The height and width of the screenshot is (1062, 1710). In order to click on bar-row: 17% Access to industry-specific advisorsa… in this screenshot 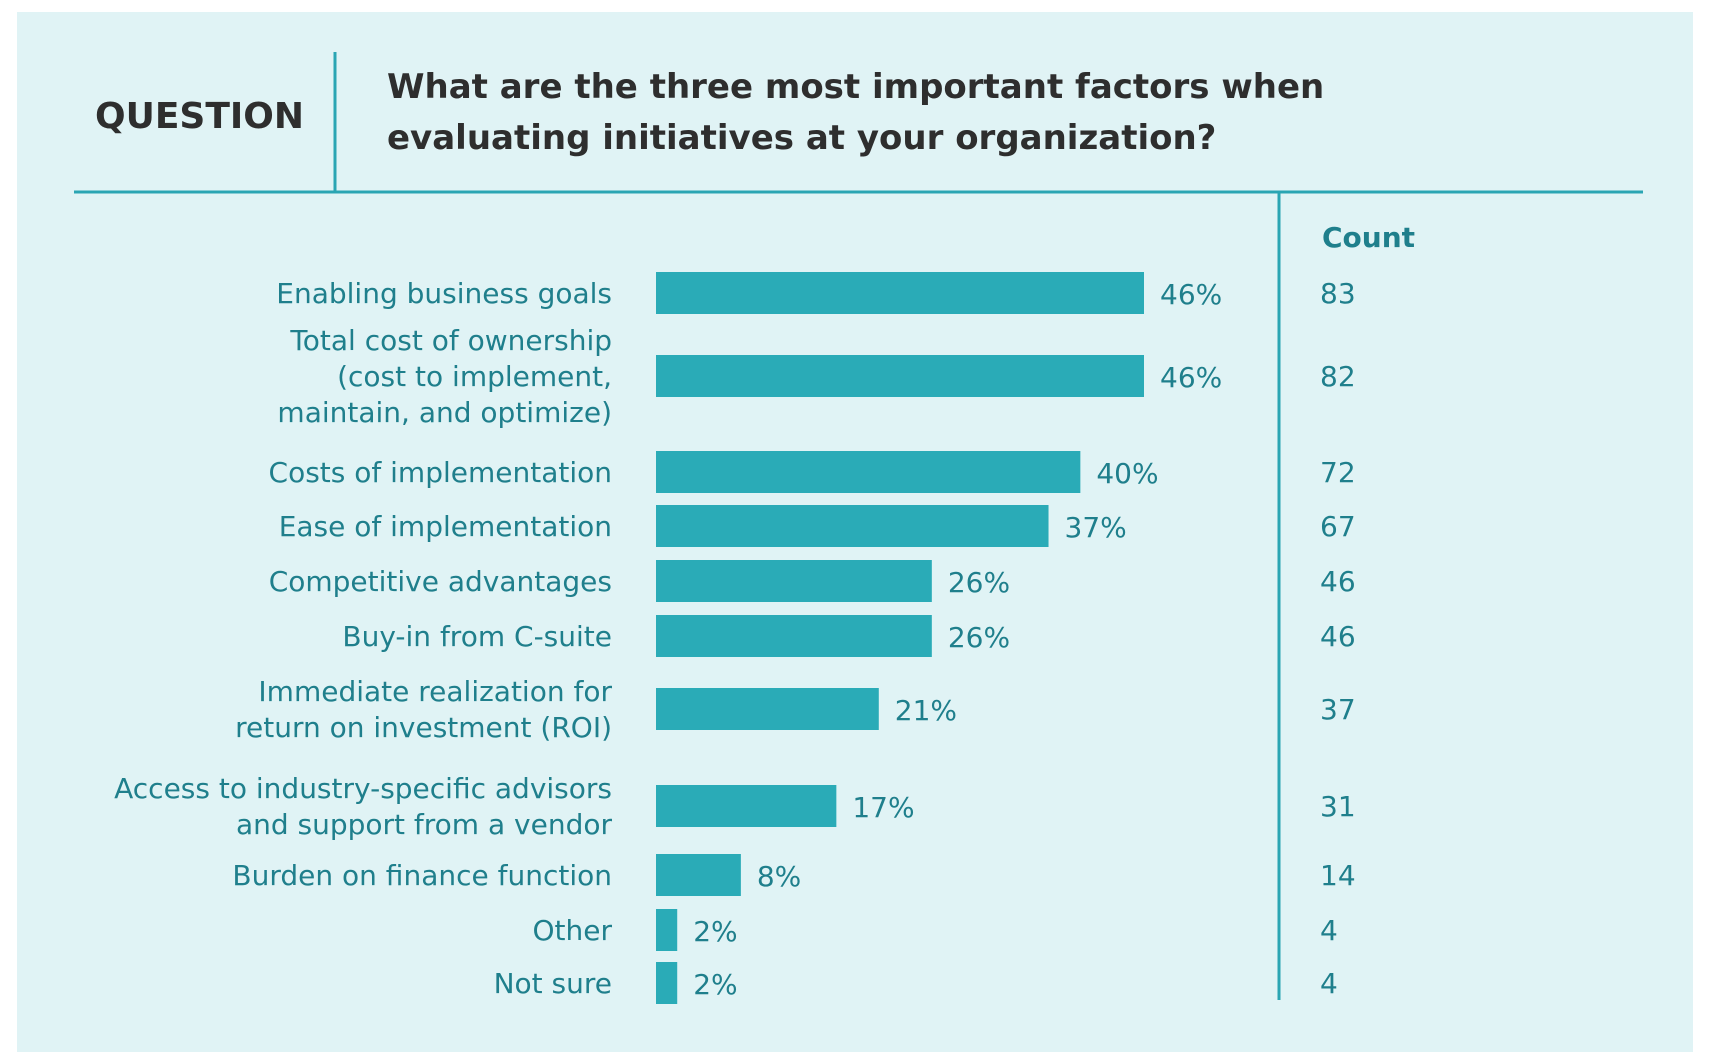, I will do `click(735, 806)`.